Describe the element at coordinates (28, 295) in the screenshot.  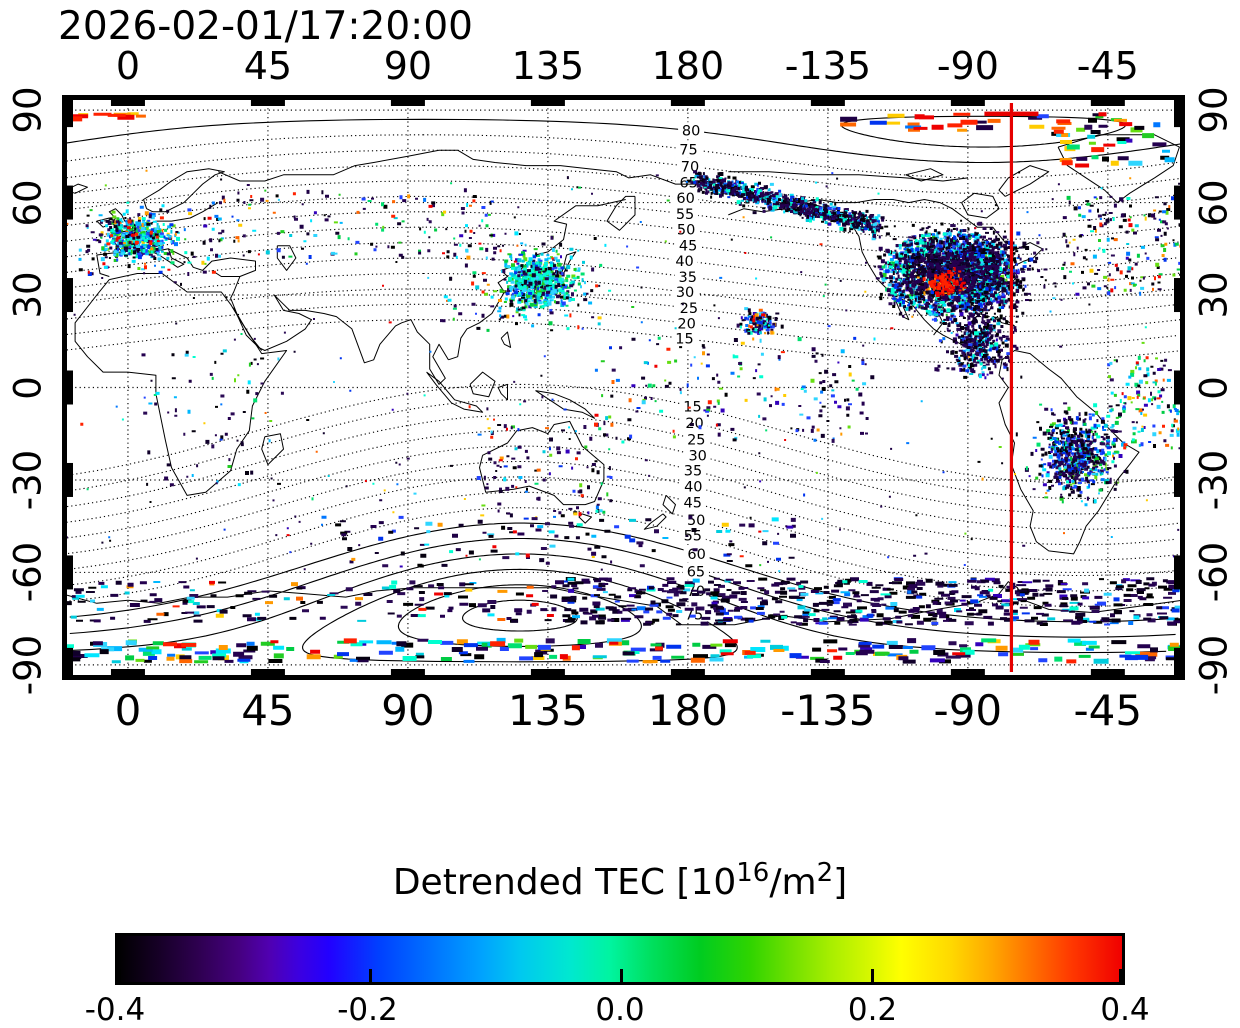
I see `lat-tick-label-left: 30` at that location.